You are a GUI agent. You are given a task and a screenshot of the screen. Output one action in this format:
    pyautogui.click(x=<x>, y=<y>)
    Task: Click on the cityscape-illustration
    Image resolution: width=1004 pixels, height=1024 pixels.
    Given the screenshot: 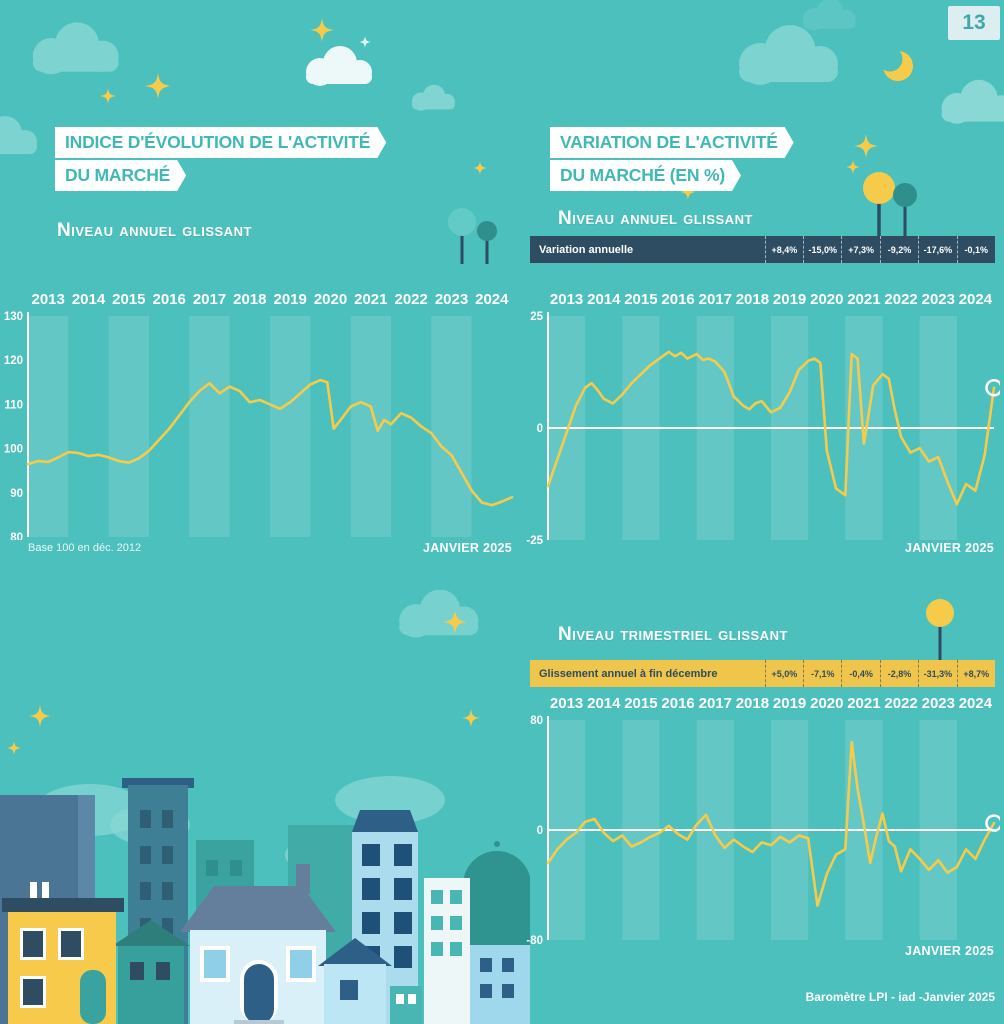 What is the action you would take?
    pyautogui.click(x=265, y=900)
    